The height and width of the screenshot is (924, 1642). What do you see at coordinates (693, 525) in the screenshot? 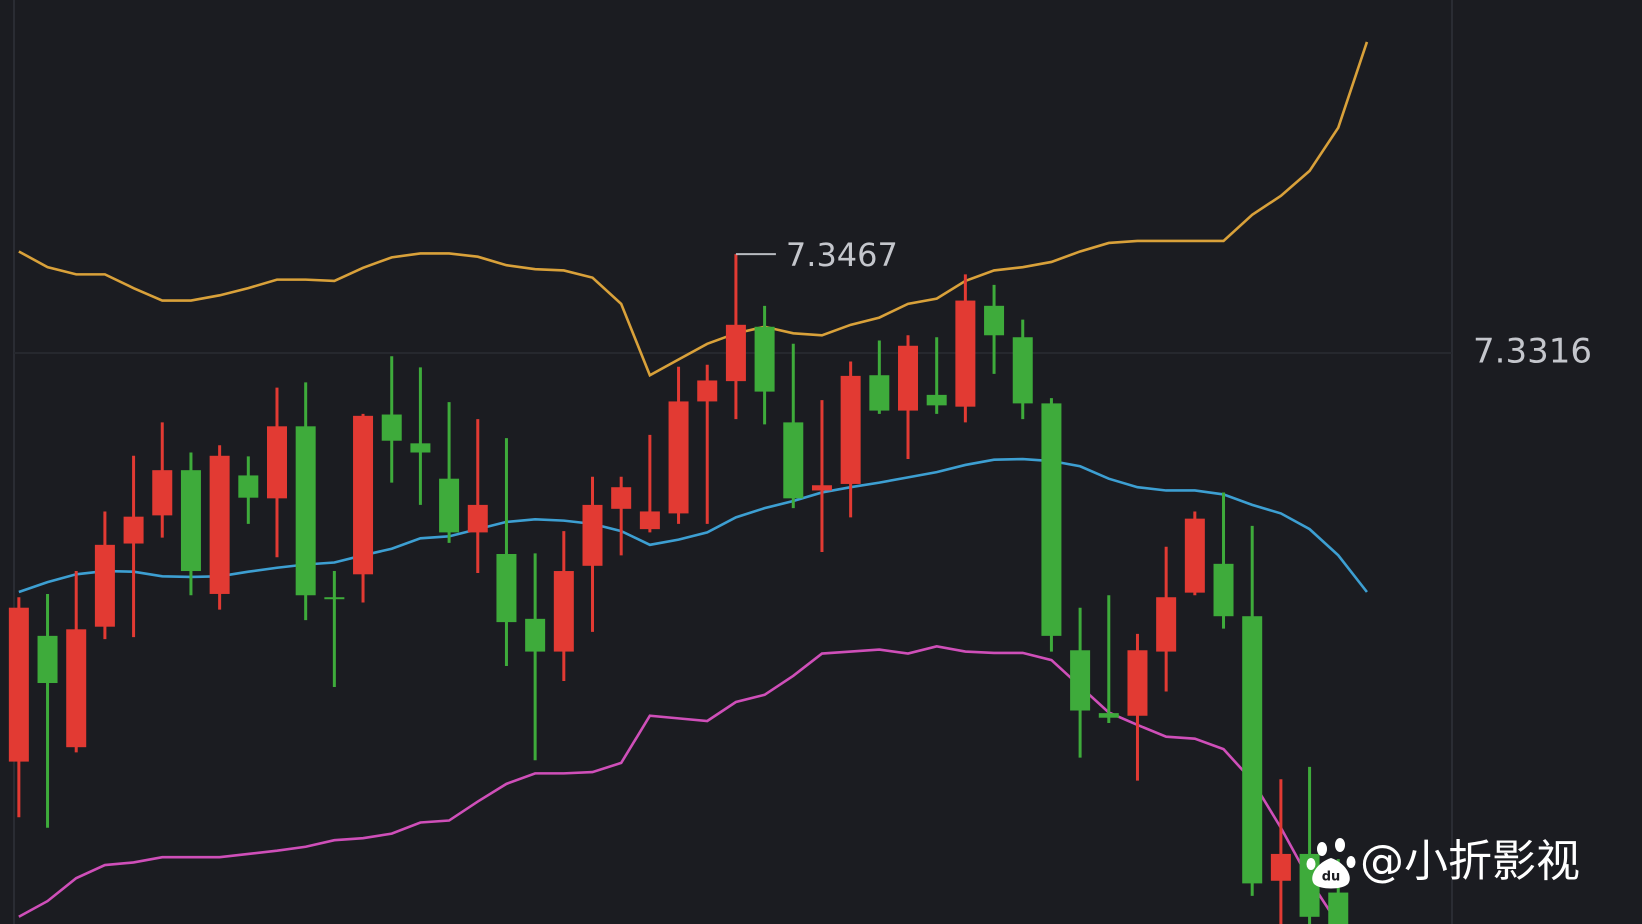
I see `band-line` at bounding box center [693, 525].